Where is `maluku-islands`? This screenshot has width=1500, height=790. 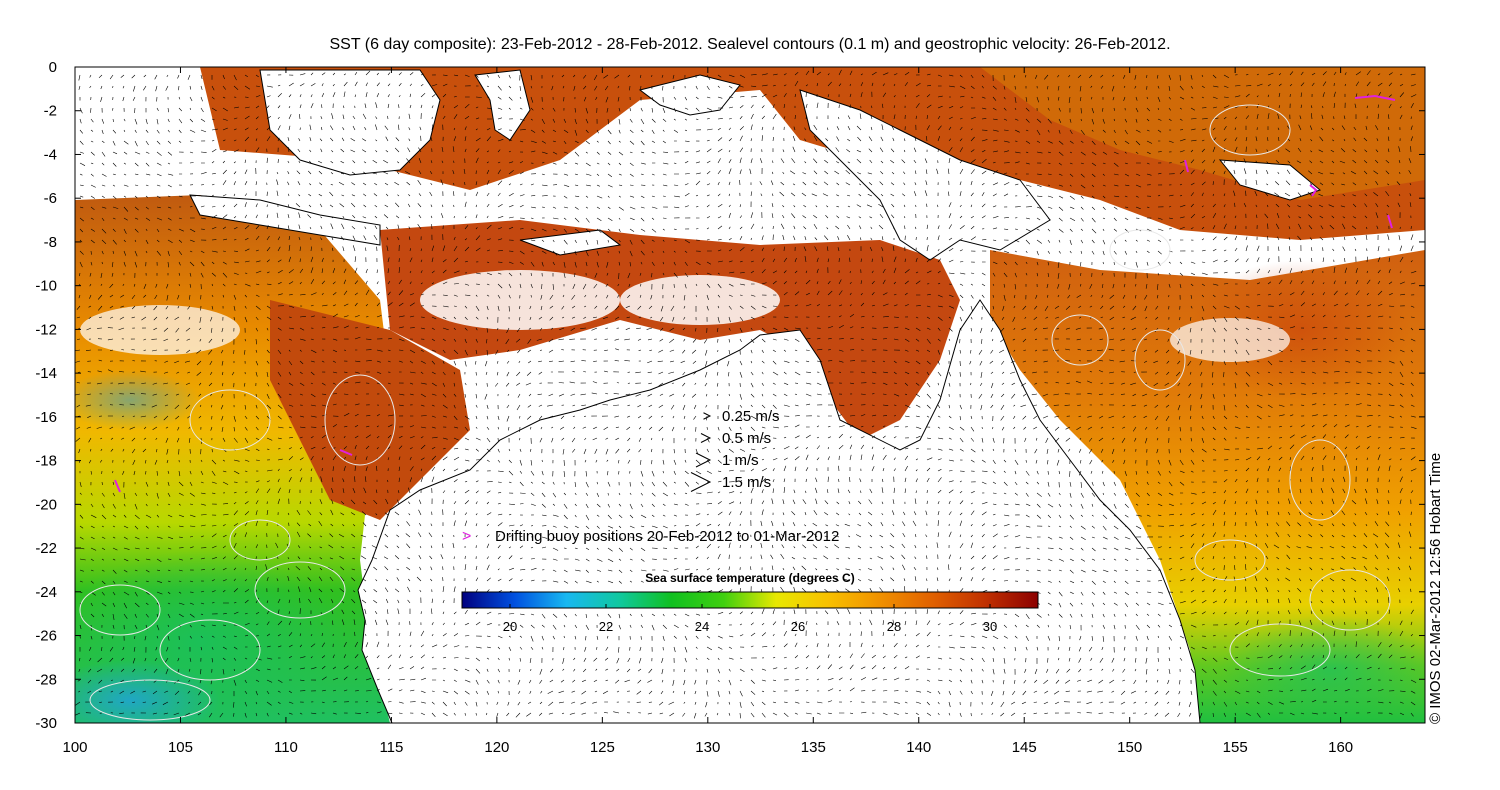
maluku-islands is located at coordinates (689, 95).